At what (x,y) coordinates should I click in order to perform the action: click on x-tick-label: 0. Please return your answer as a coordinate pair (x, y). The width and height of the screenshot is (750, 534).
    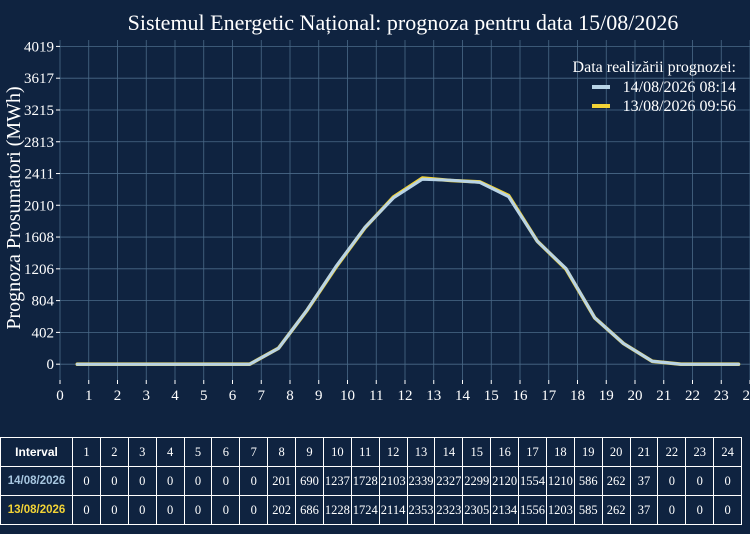
    Looking at the image, I should click on (60, 396).